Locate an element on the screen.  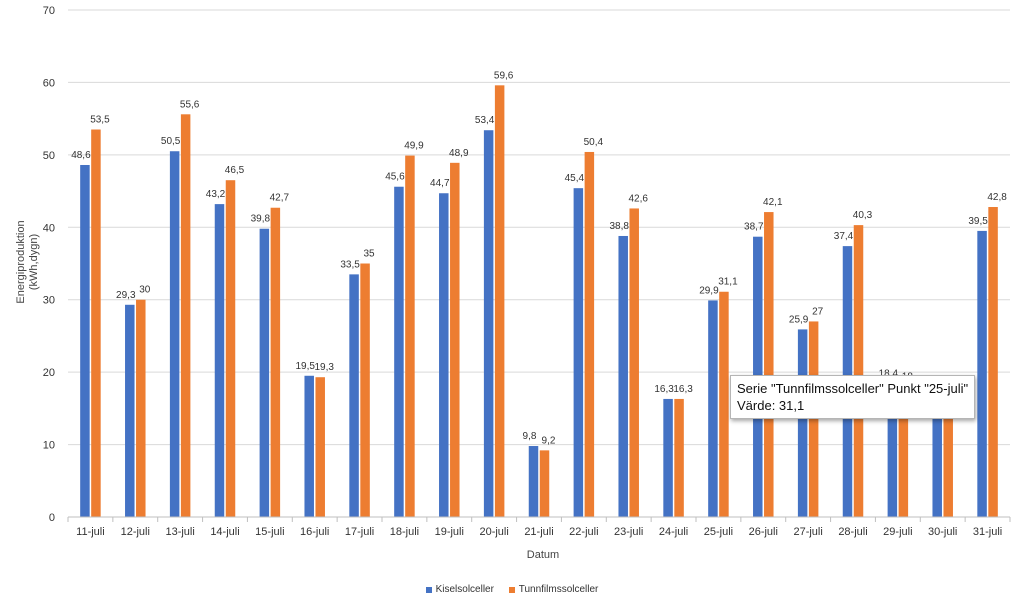
data-label: 19,3 is located at coordinates (324, 367).